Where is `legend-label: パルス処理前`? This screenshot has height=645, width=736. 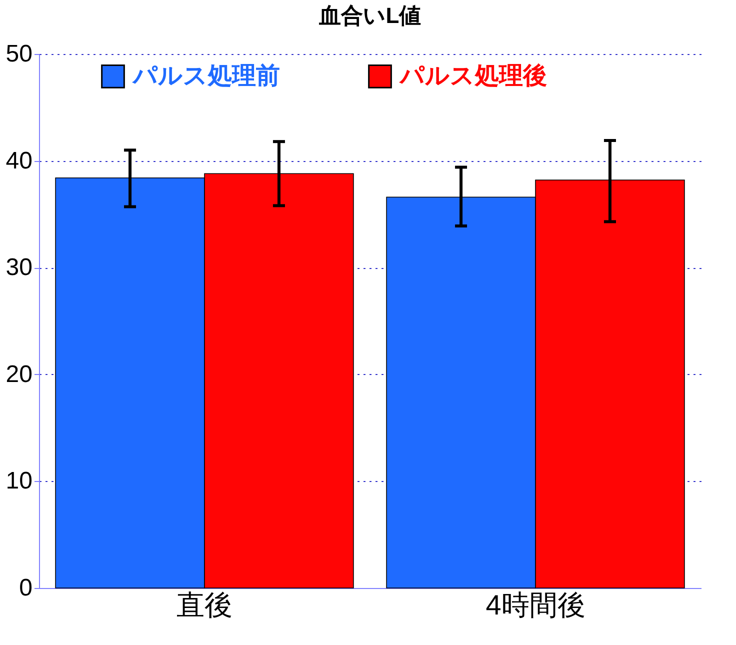 legend-label: パルス処理前 is located at coordinates (205, 76).